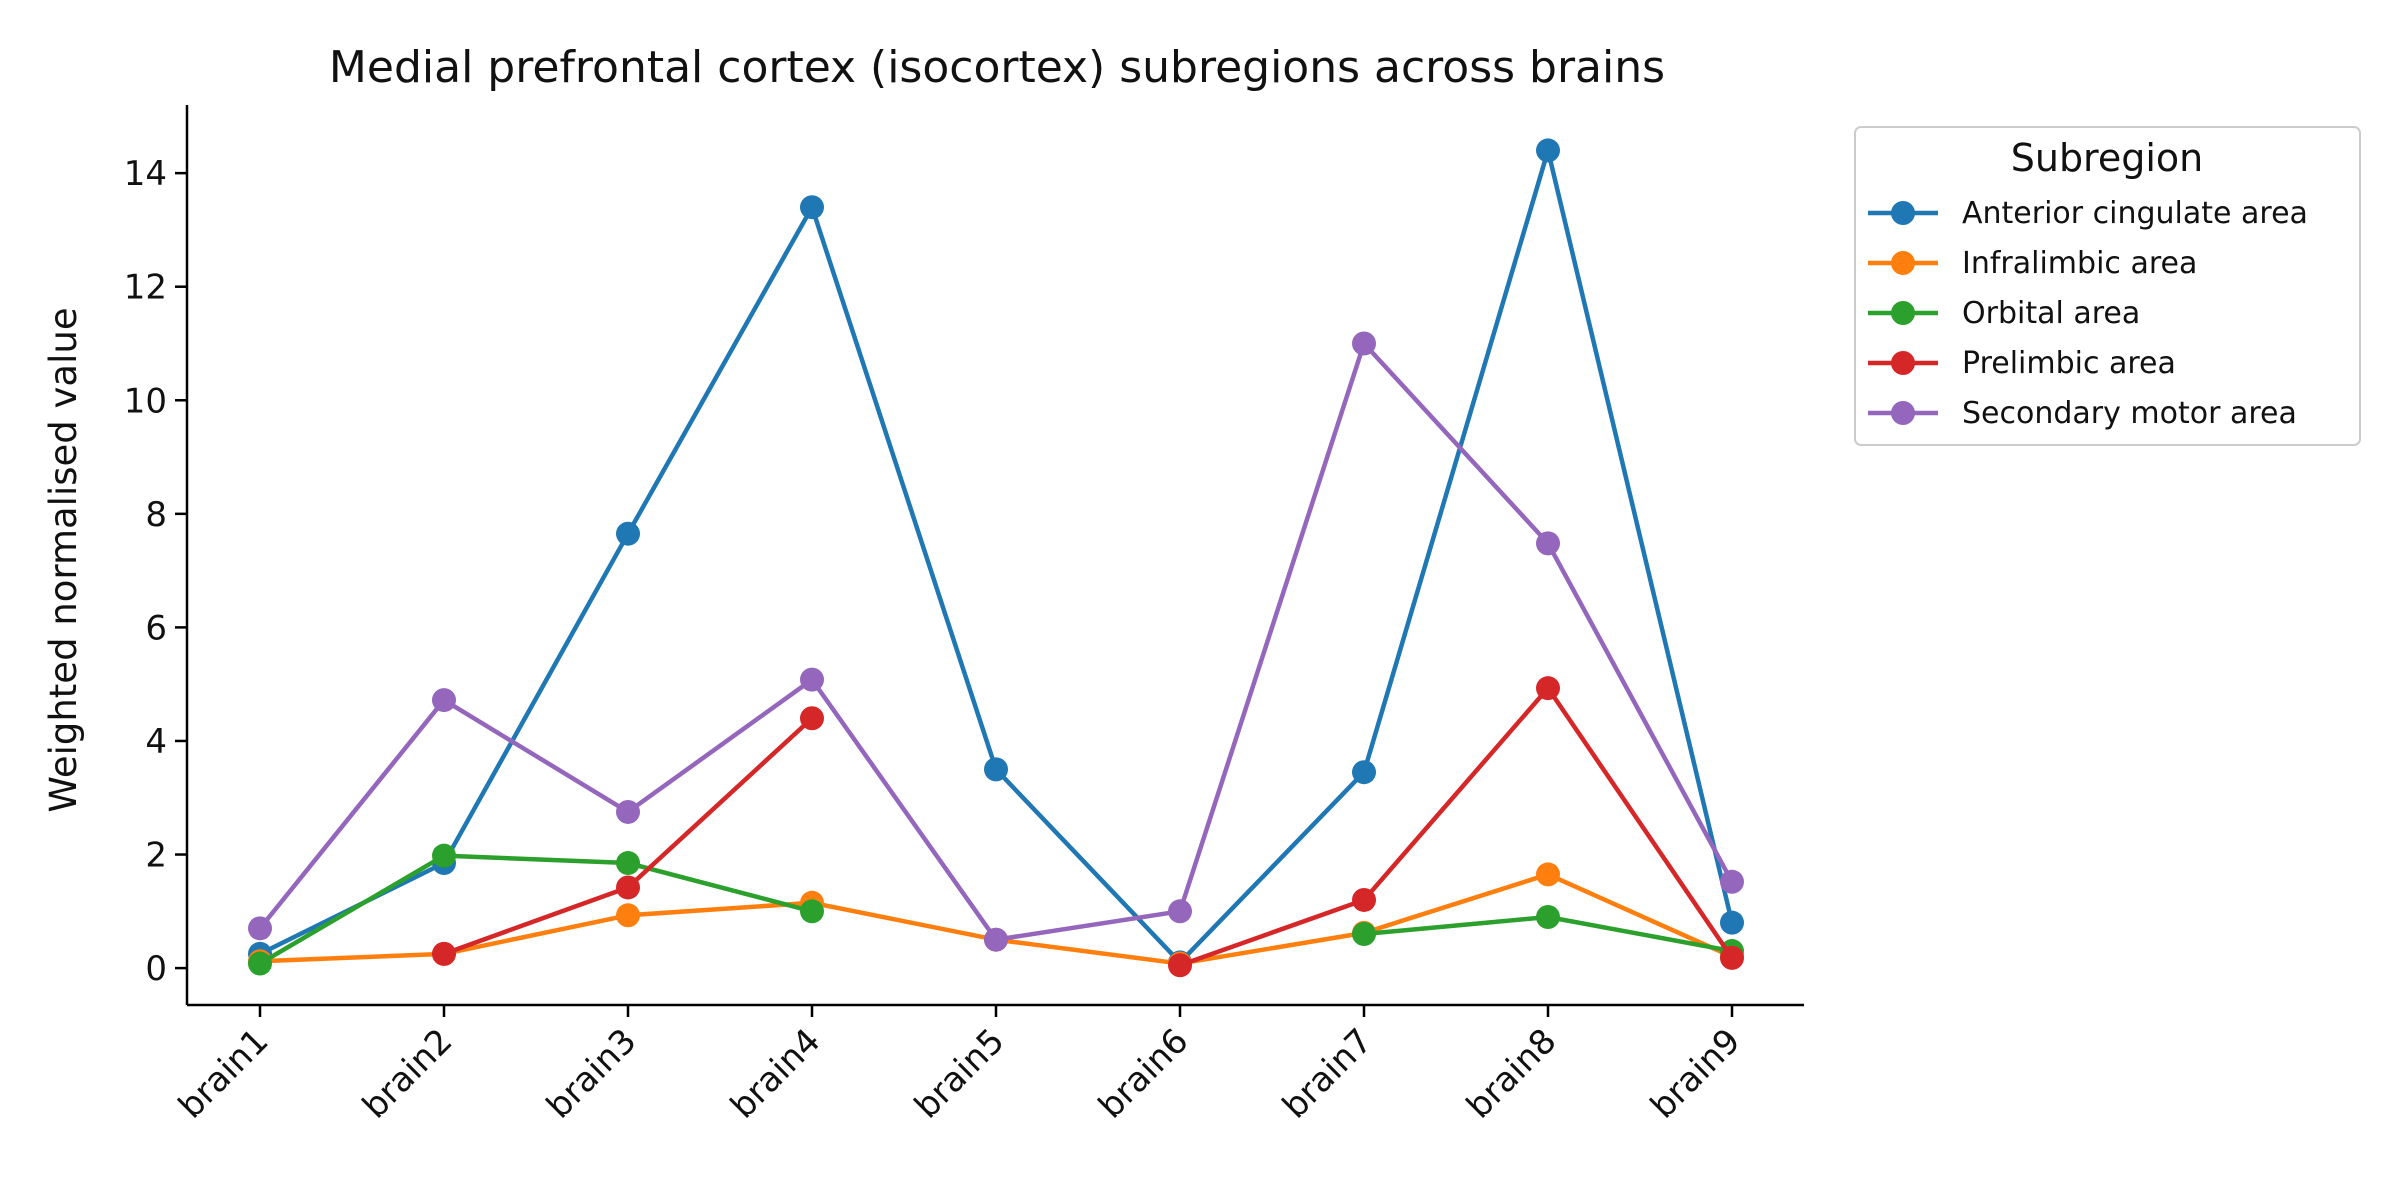  Describe the element at coordinates (2051, 313) in the screenshot. I see `legend-label: Orbital area` at that location.